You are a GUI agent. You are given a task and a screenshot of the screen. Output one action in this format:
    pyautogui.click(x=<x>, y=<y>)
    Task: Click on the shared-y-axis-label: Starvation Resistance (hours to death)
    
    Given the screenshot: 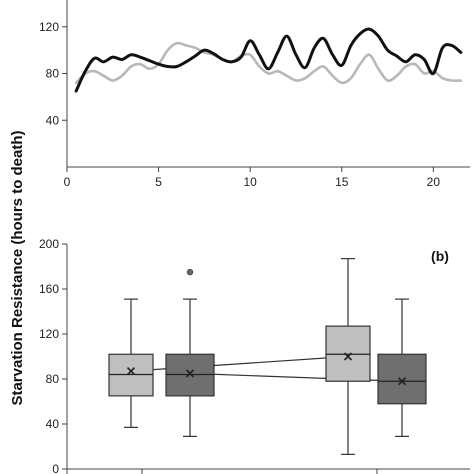 What is the action you would take?
    pyautogui.click(x=17, y=267)
    